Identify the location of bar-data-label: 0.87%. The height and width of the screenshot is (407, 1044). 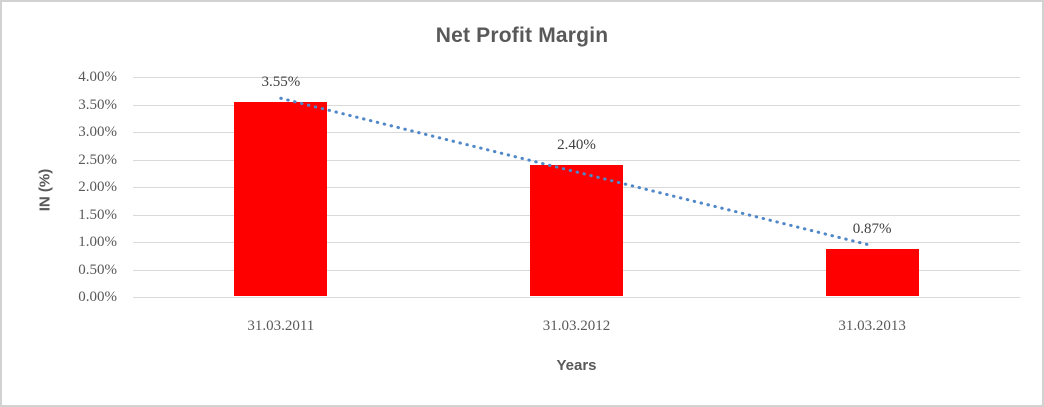
(872, 229).